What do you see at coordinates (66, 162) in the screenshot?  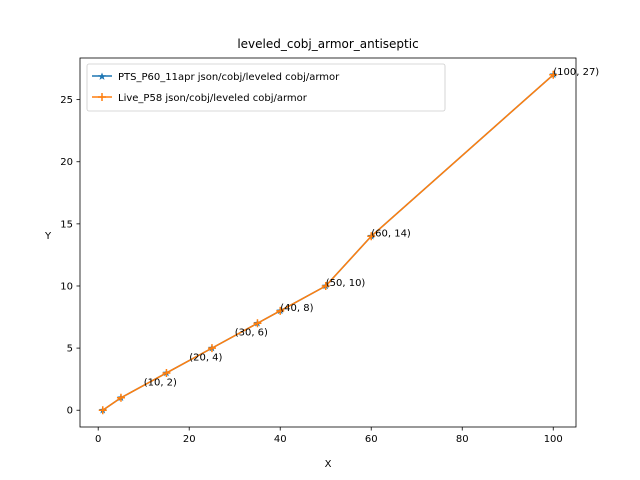 I see `y-tick-label: 20` at bounding box center [66, 162].